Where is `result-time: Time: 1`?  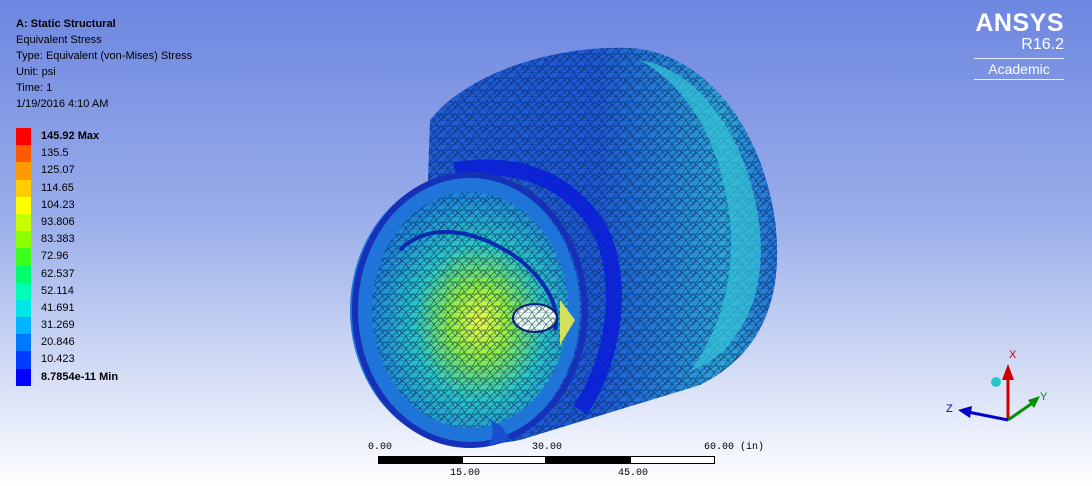
result-time: Time: 1 is located at coordinates (34, 88).